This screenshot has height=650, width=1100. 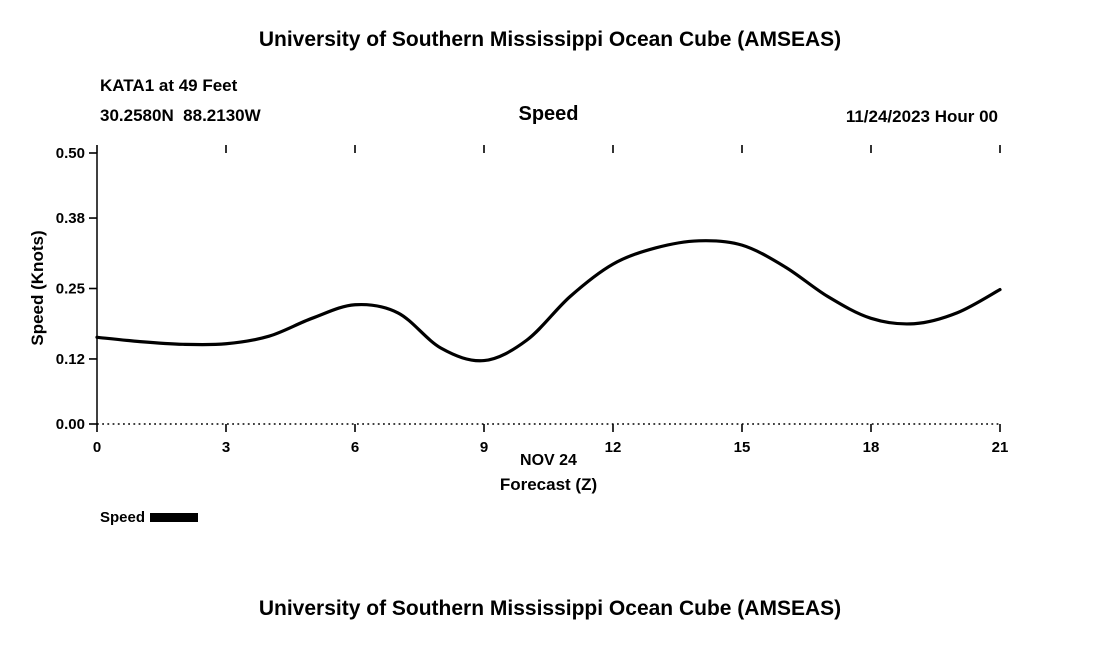 I want to click on x-tick-label: 21, so click(x=1000, y=447).